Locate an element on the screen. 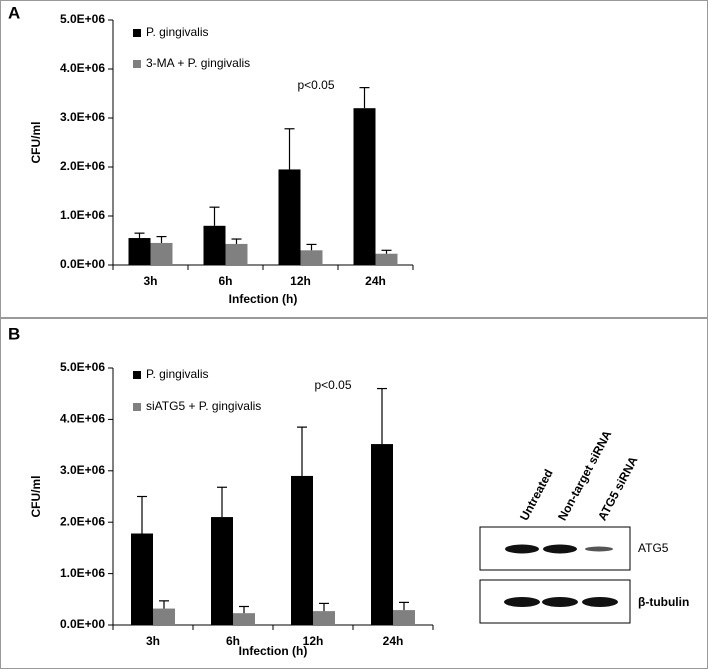 The image size is (708, 669). blot-column-label: ATG5 siRNA is located at coordinates (618, 488).